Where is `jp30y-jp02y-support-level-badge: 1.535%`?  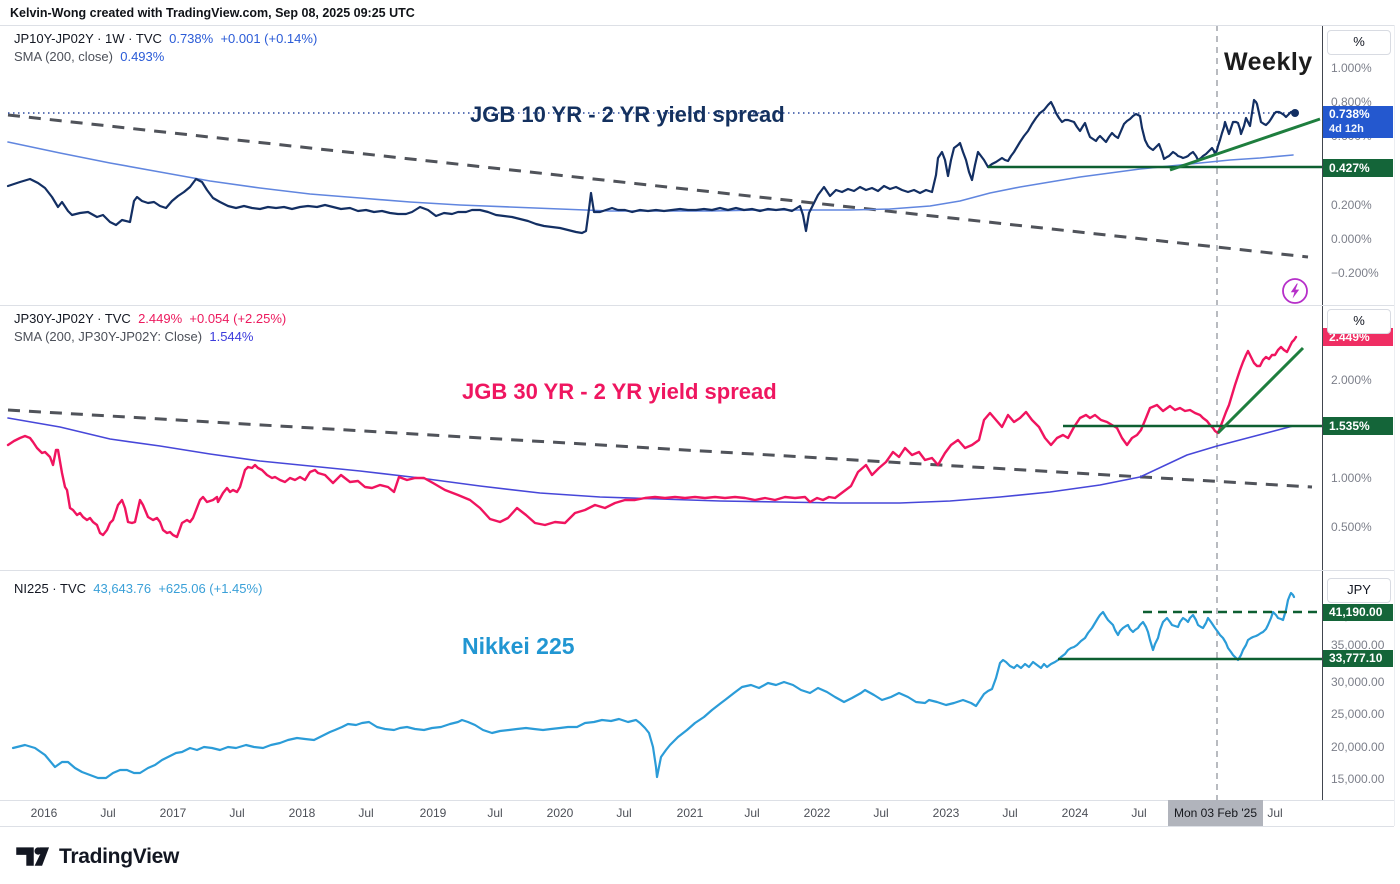 jp30y-jp02y-support-level-badge: 1.535% is located at coordinates (1358, 426).